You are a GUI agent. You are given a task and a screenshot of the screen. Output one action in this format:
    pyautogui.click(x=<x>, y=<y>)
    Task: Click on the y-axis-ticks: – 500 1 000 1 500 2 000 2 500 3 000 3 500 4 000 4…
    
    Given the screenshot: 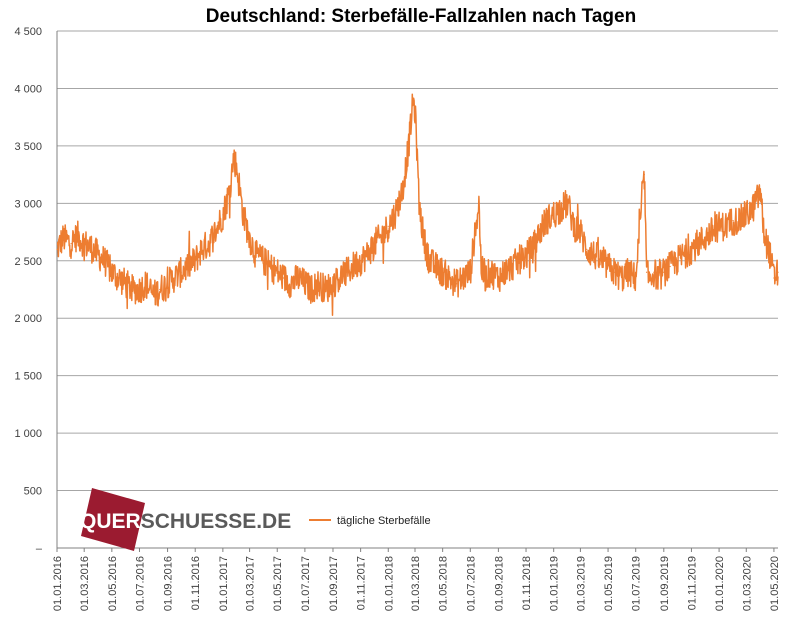 What is the action you would take?
    pyautogui.click(x=28, y=290)
    